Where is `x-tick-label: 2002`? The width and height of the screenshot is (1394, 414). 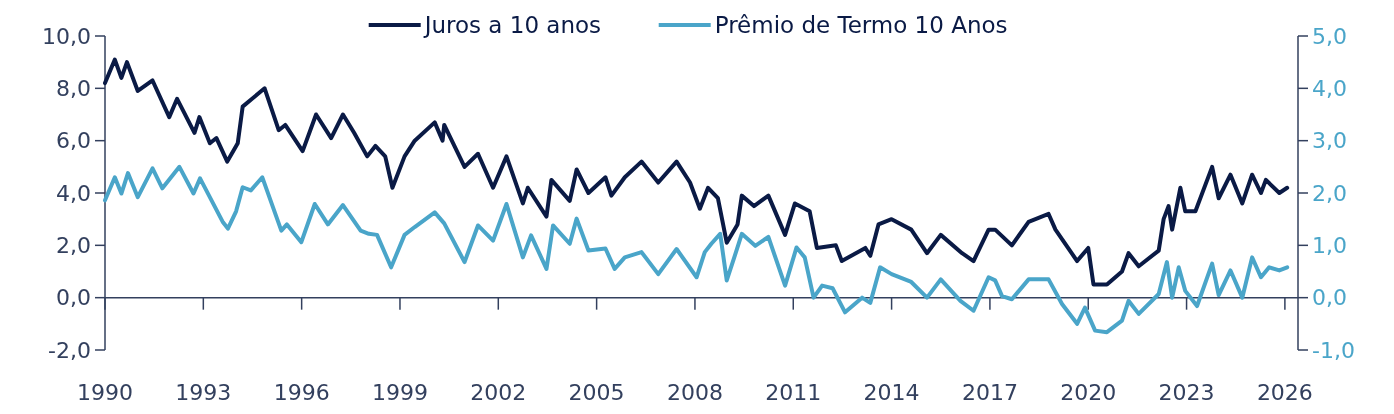
x-tick-label: 2002 is located at coordinates (498, 392).